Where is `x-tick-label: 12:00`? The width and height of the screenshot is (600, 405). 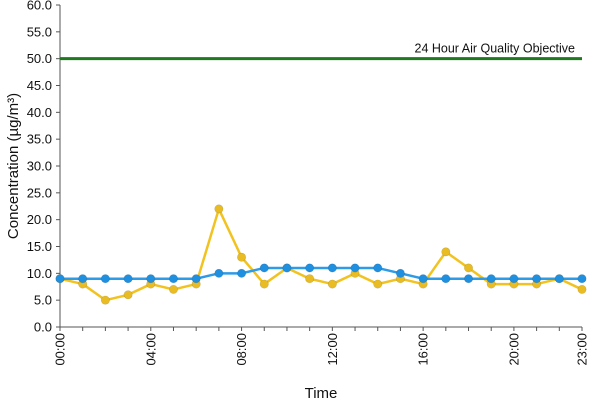 x-tick-label: 12:00 is located at coordinates (332, 349).